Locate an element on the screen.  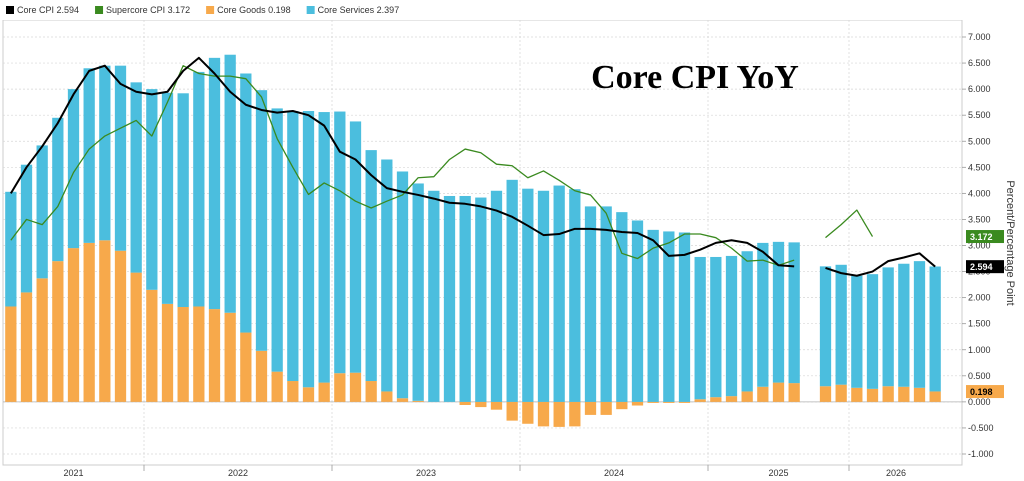
x-axis: 2021 2022 2023 2024 2025 2026 is located at coordinates (484, 471).